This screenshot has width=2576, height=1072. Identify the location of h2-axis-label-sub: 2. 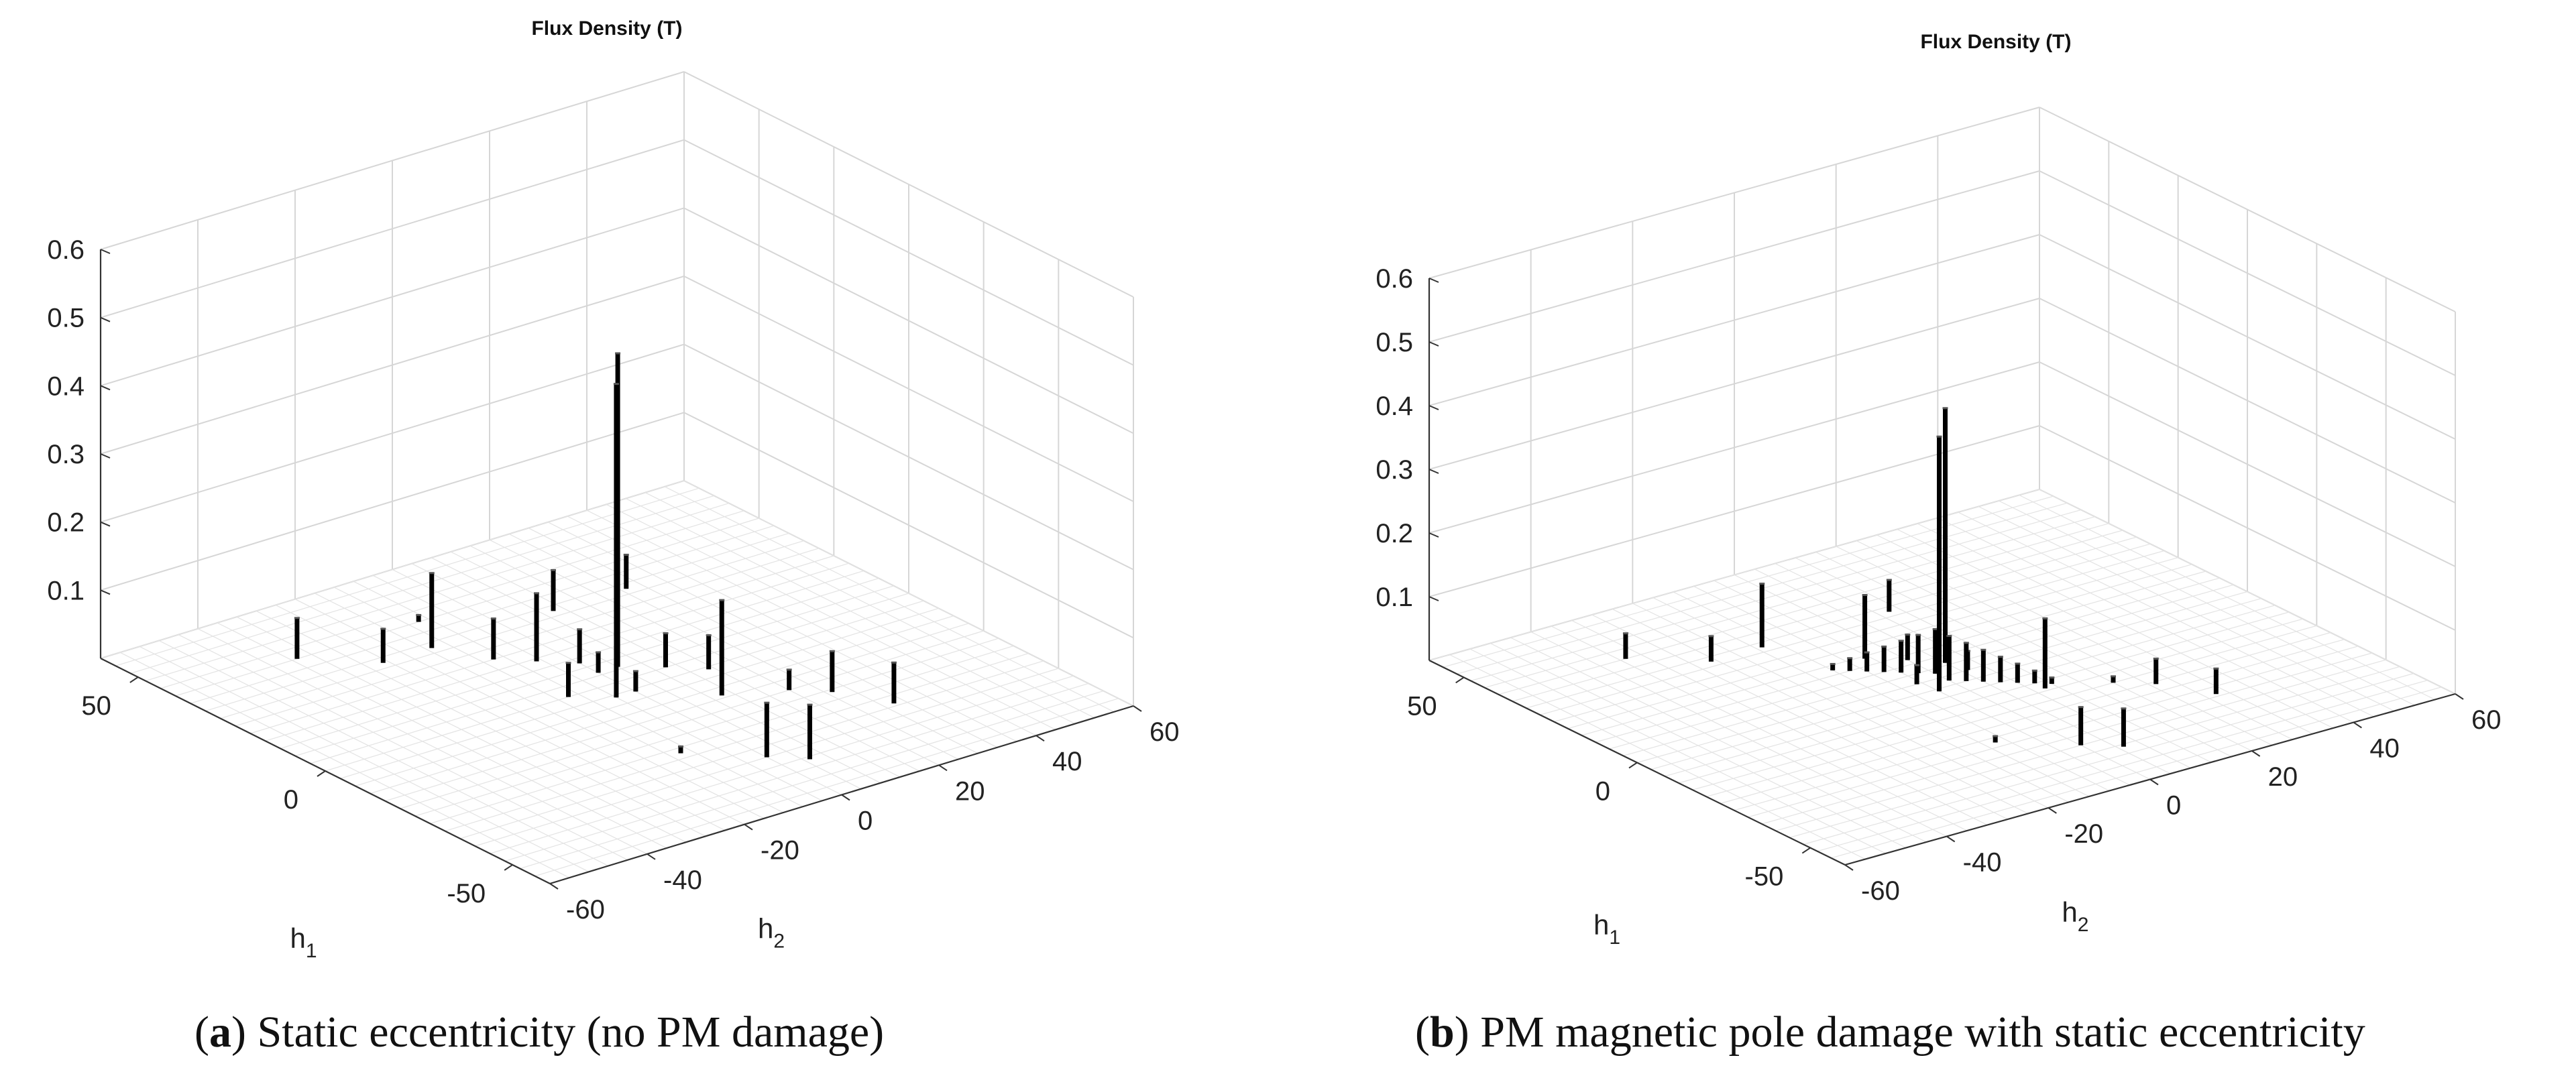
(779, 942).